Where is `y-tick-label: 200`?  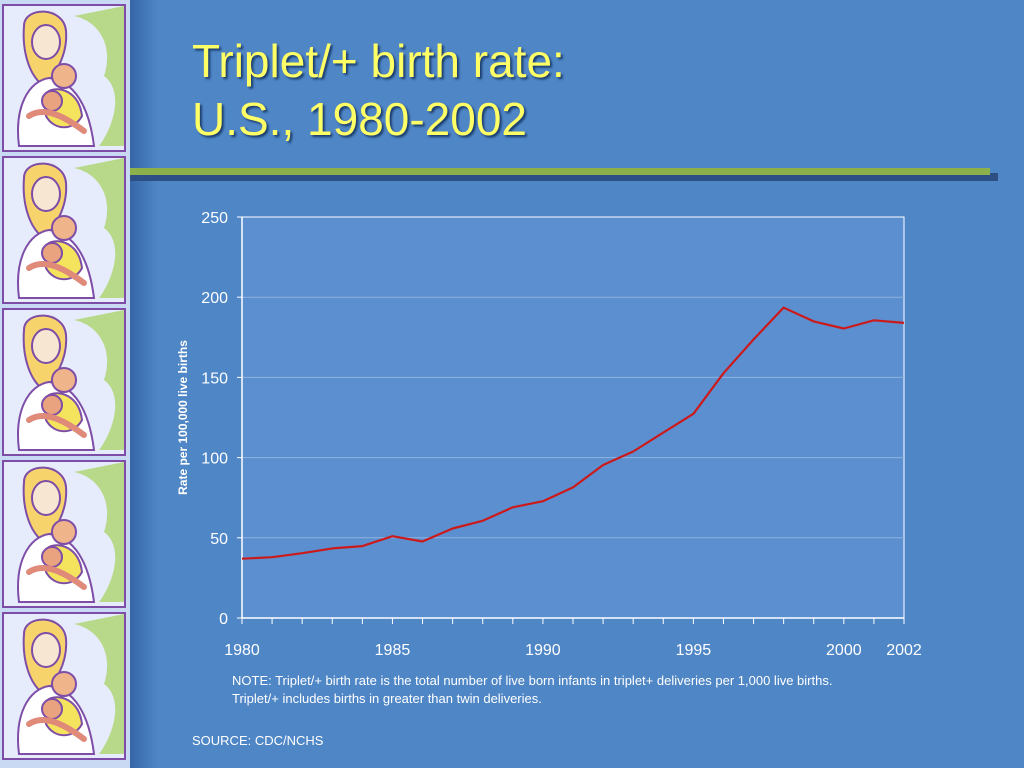
y-tick-label: 200 is located at coordinates (214, 298).